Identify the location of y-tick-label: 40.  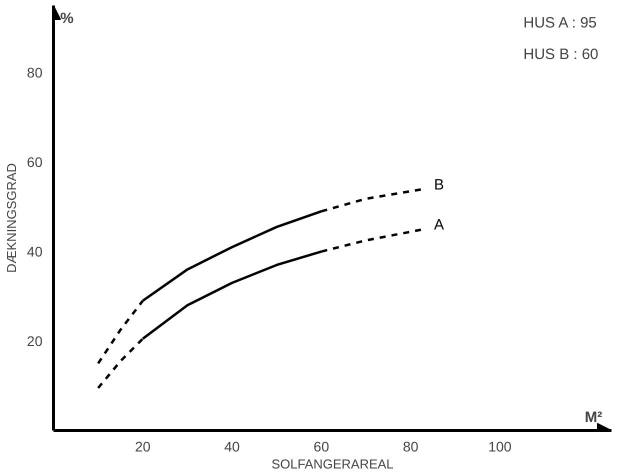
(34, 252).